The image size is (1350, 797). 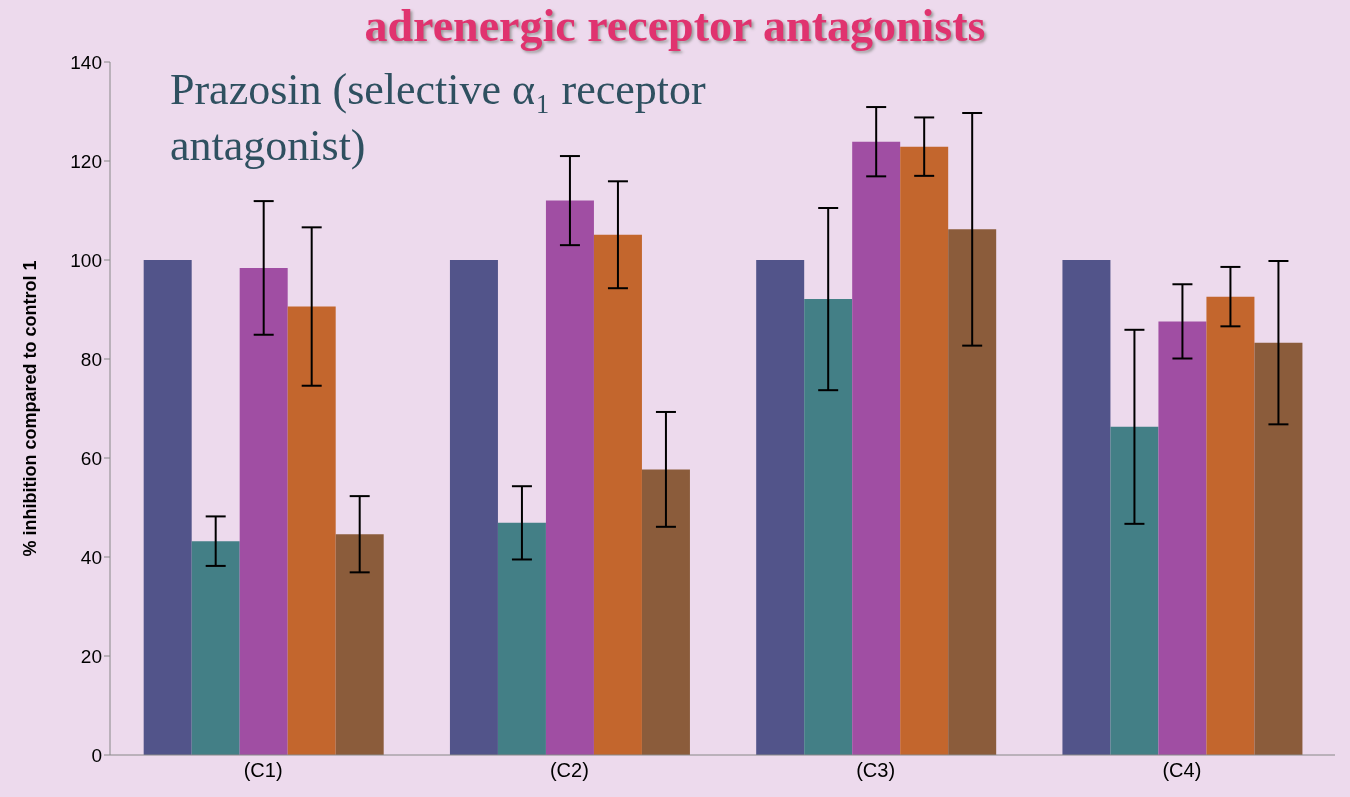 What do you see at coordinates (675, 26) in the screenshot?
I see `chart-title: adrenergic receptor antagonists` at bounding box center [675, 26].